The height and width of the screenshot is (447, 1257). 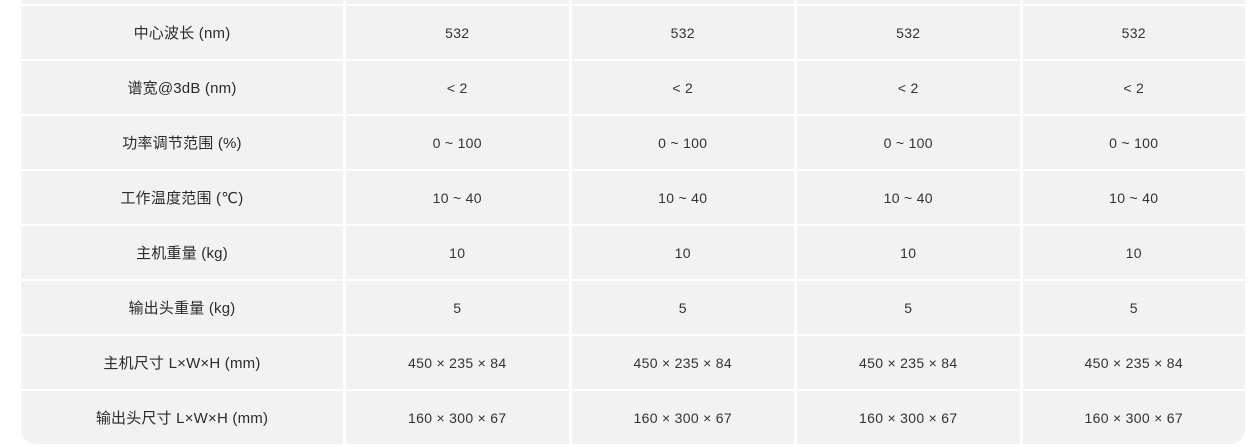 I want to click on spec-row-label: 主机尺寸 L×W×H (mm), so click(x=182, y=362).